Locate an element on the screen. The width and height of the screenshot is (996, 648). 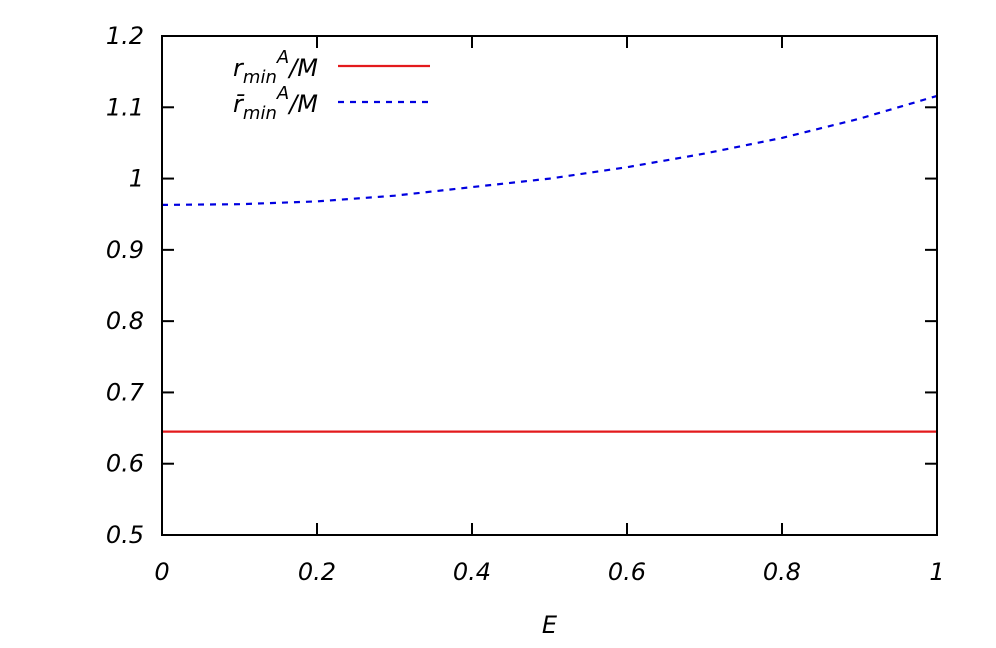
y-tick-label: 0.9 is located at coordinates (125, 250).